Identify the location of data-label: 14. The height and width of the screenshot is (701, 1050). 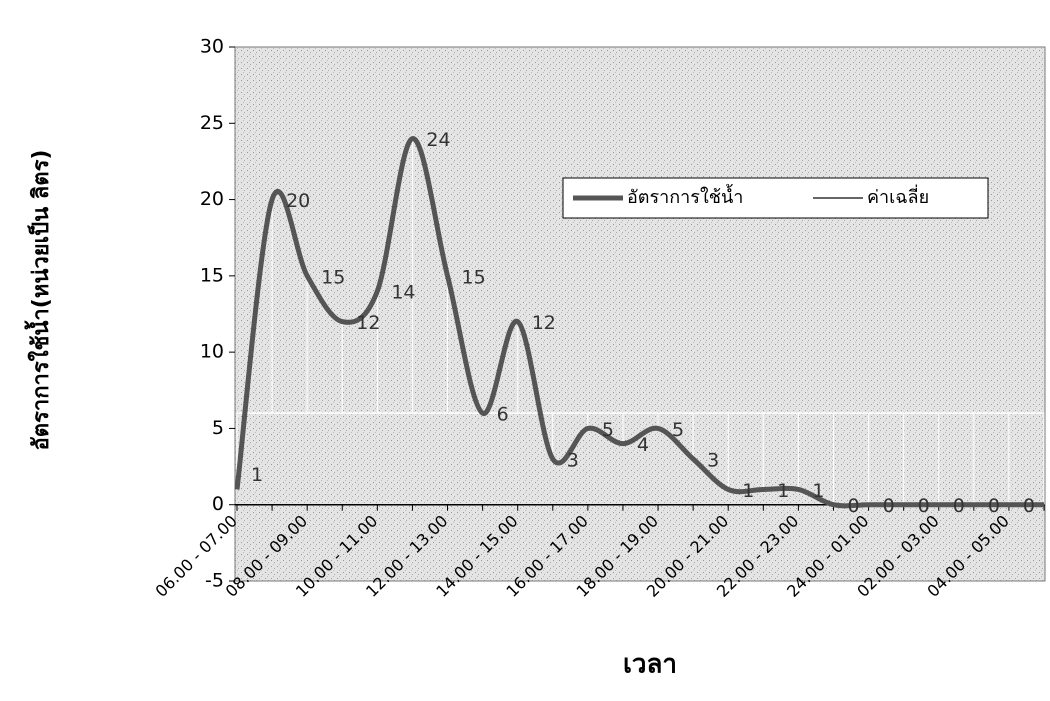
(403, 293).